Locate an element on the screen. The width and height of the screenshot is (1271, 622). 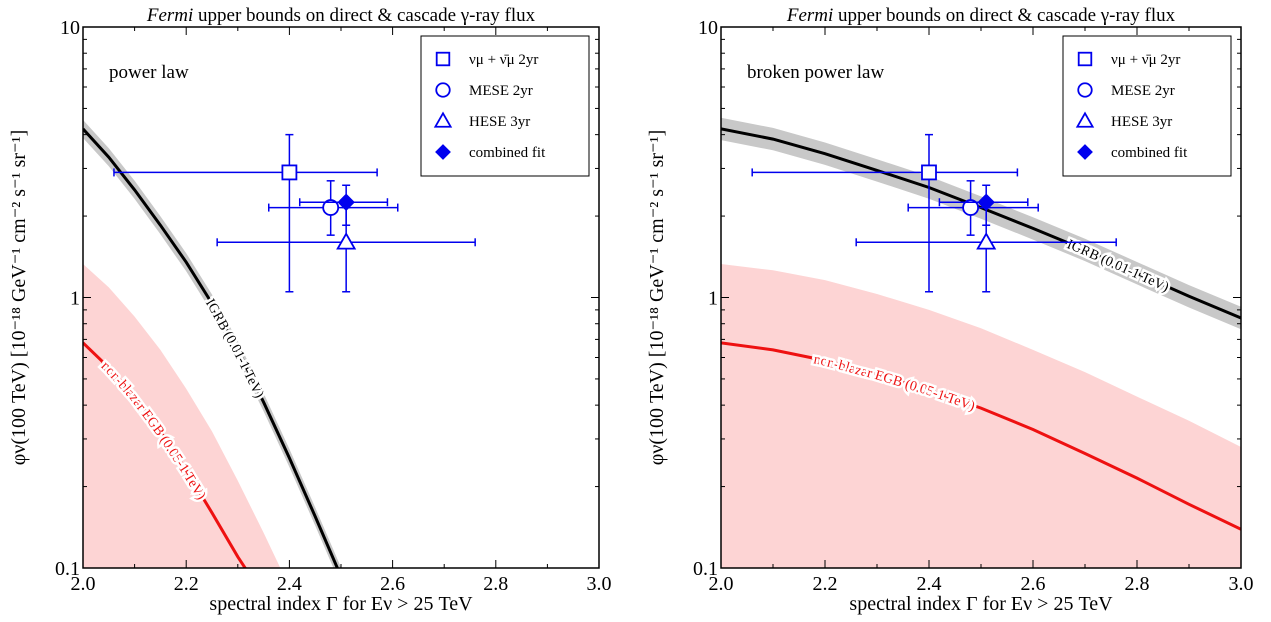
panel-label: power law is located at coordinates (149, 72).